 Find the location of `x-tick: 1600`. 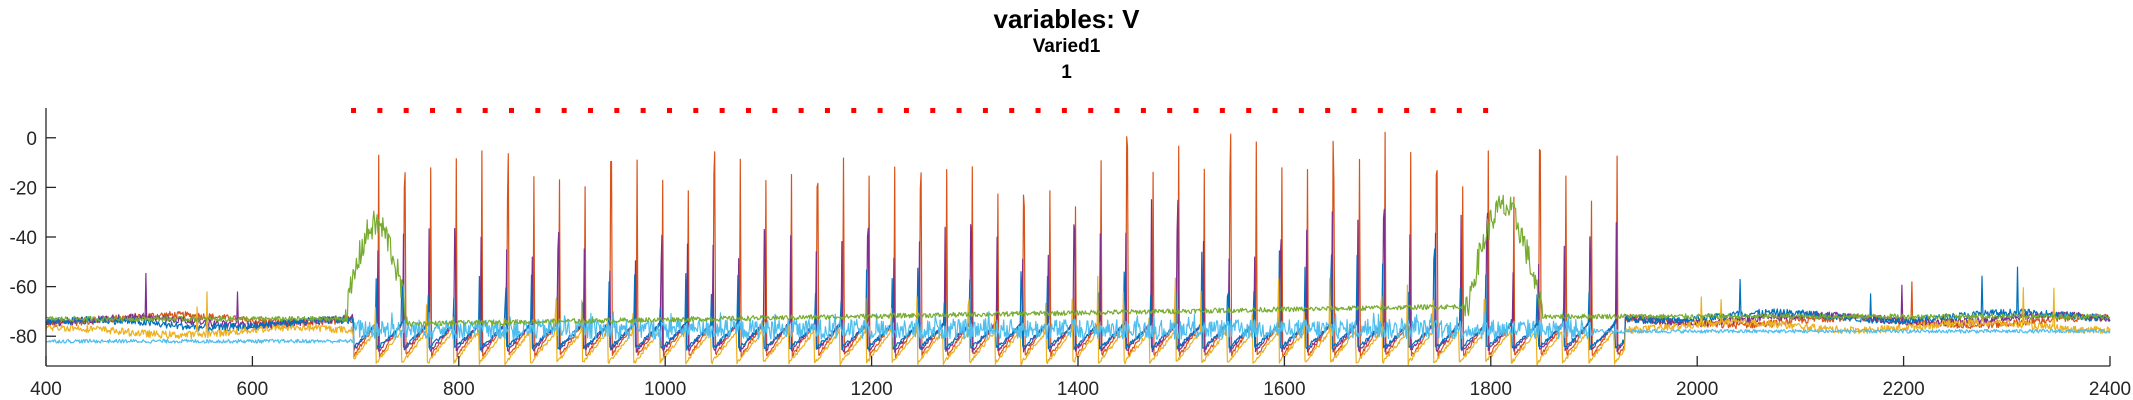

x-tick: 1600 is located at coordinates (1284, 378).